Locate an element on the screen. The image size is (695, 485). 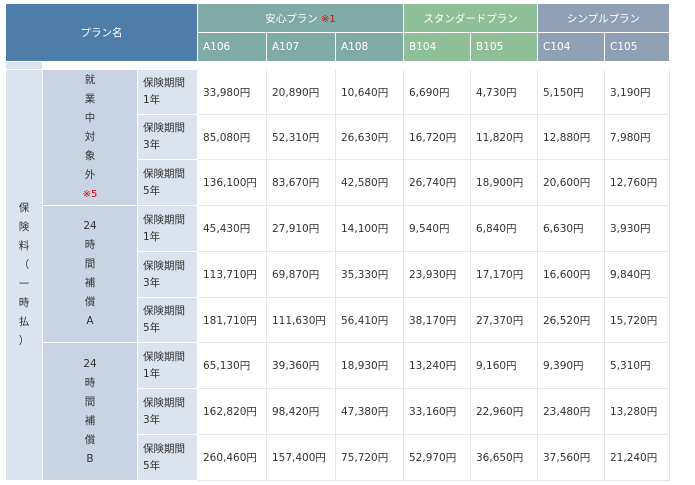
price-cell: 20,600円 is located at coordinates (571, 182).